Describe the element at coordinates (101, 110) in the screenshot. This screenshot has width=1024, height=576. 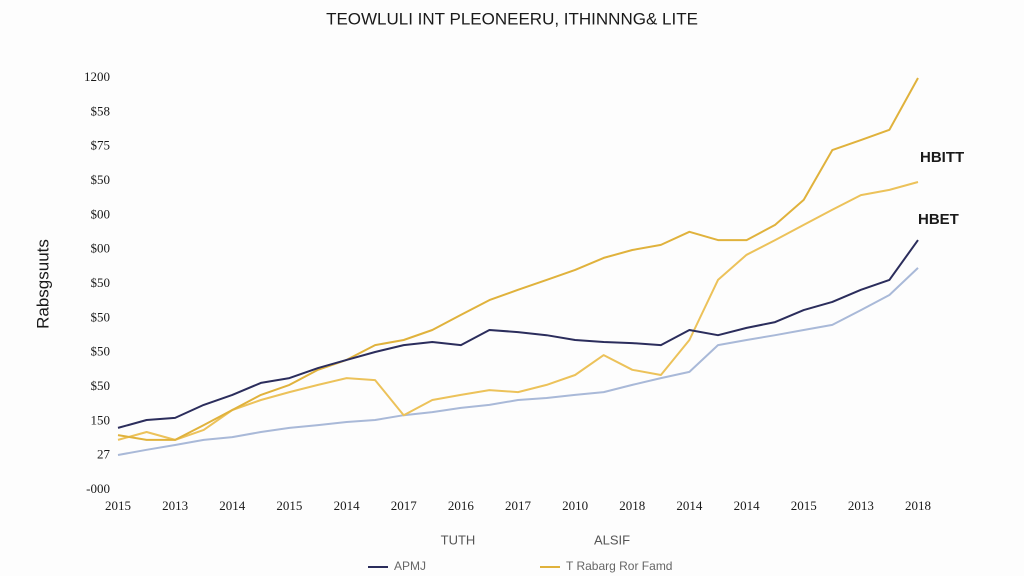
I see `y-tick-label: $58` at that location.